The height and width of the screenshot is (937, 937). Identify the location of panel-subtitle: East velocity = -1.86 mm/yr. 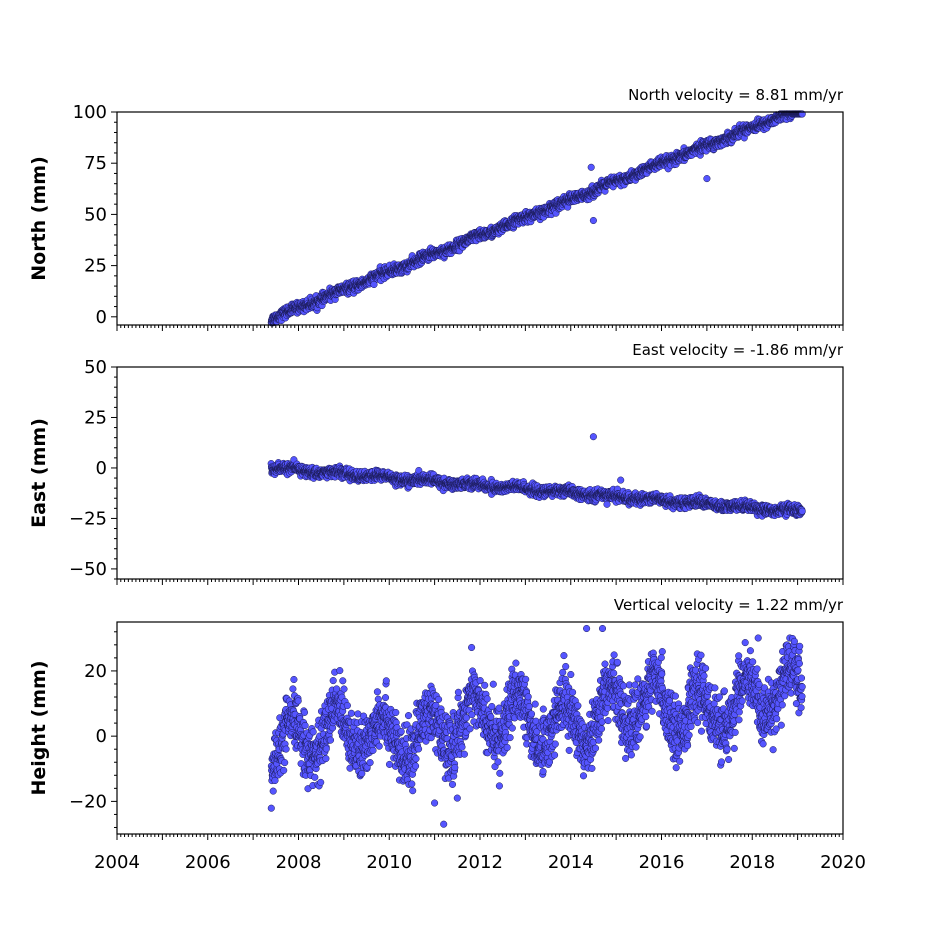
(738, 350).